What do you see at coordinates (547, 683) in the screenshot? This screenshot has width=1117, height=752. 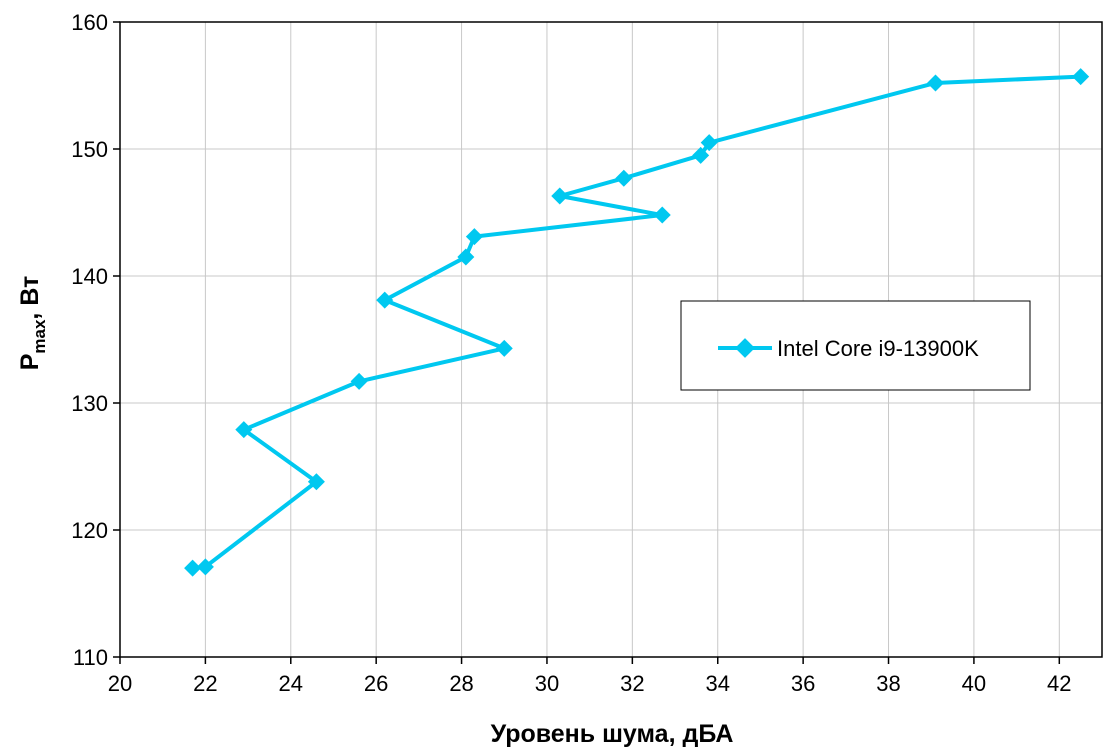 I see `x-tick-label: 30` at bounding box center [547, 683].